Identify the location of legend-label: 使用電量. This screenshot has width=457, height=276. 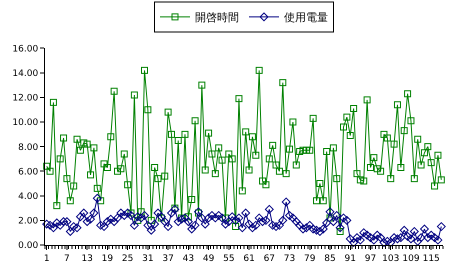
(306, 17).